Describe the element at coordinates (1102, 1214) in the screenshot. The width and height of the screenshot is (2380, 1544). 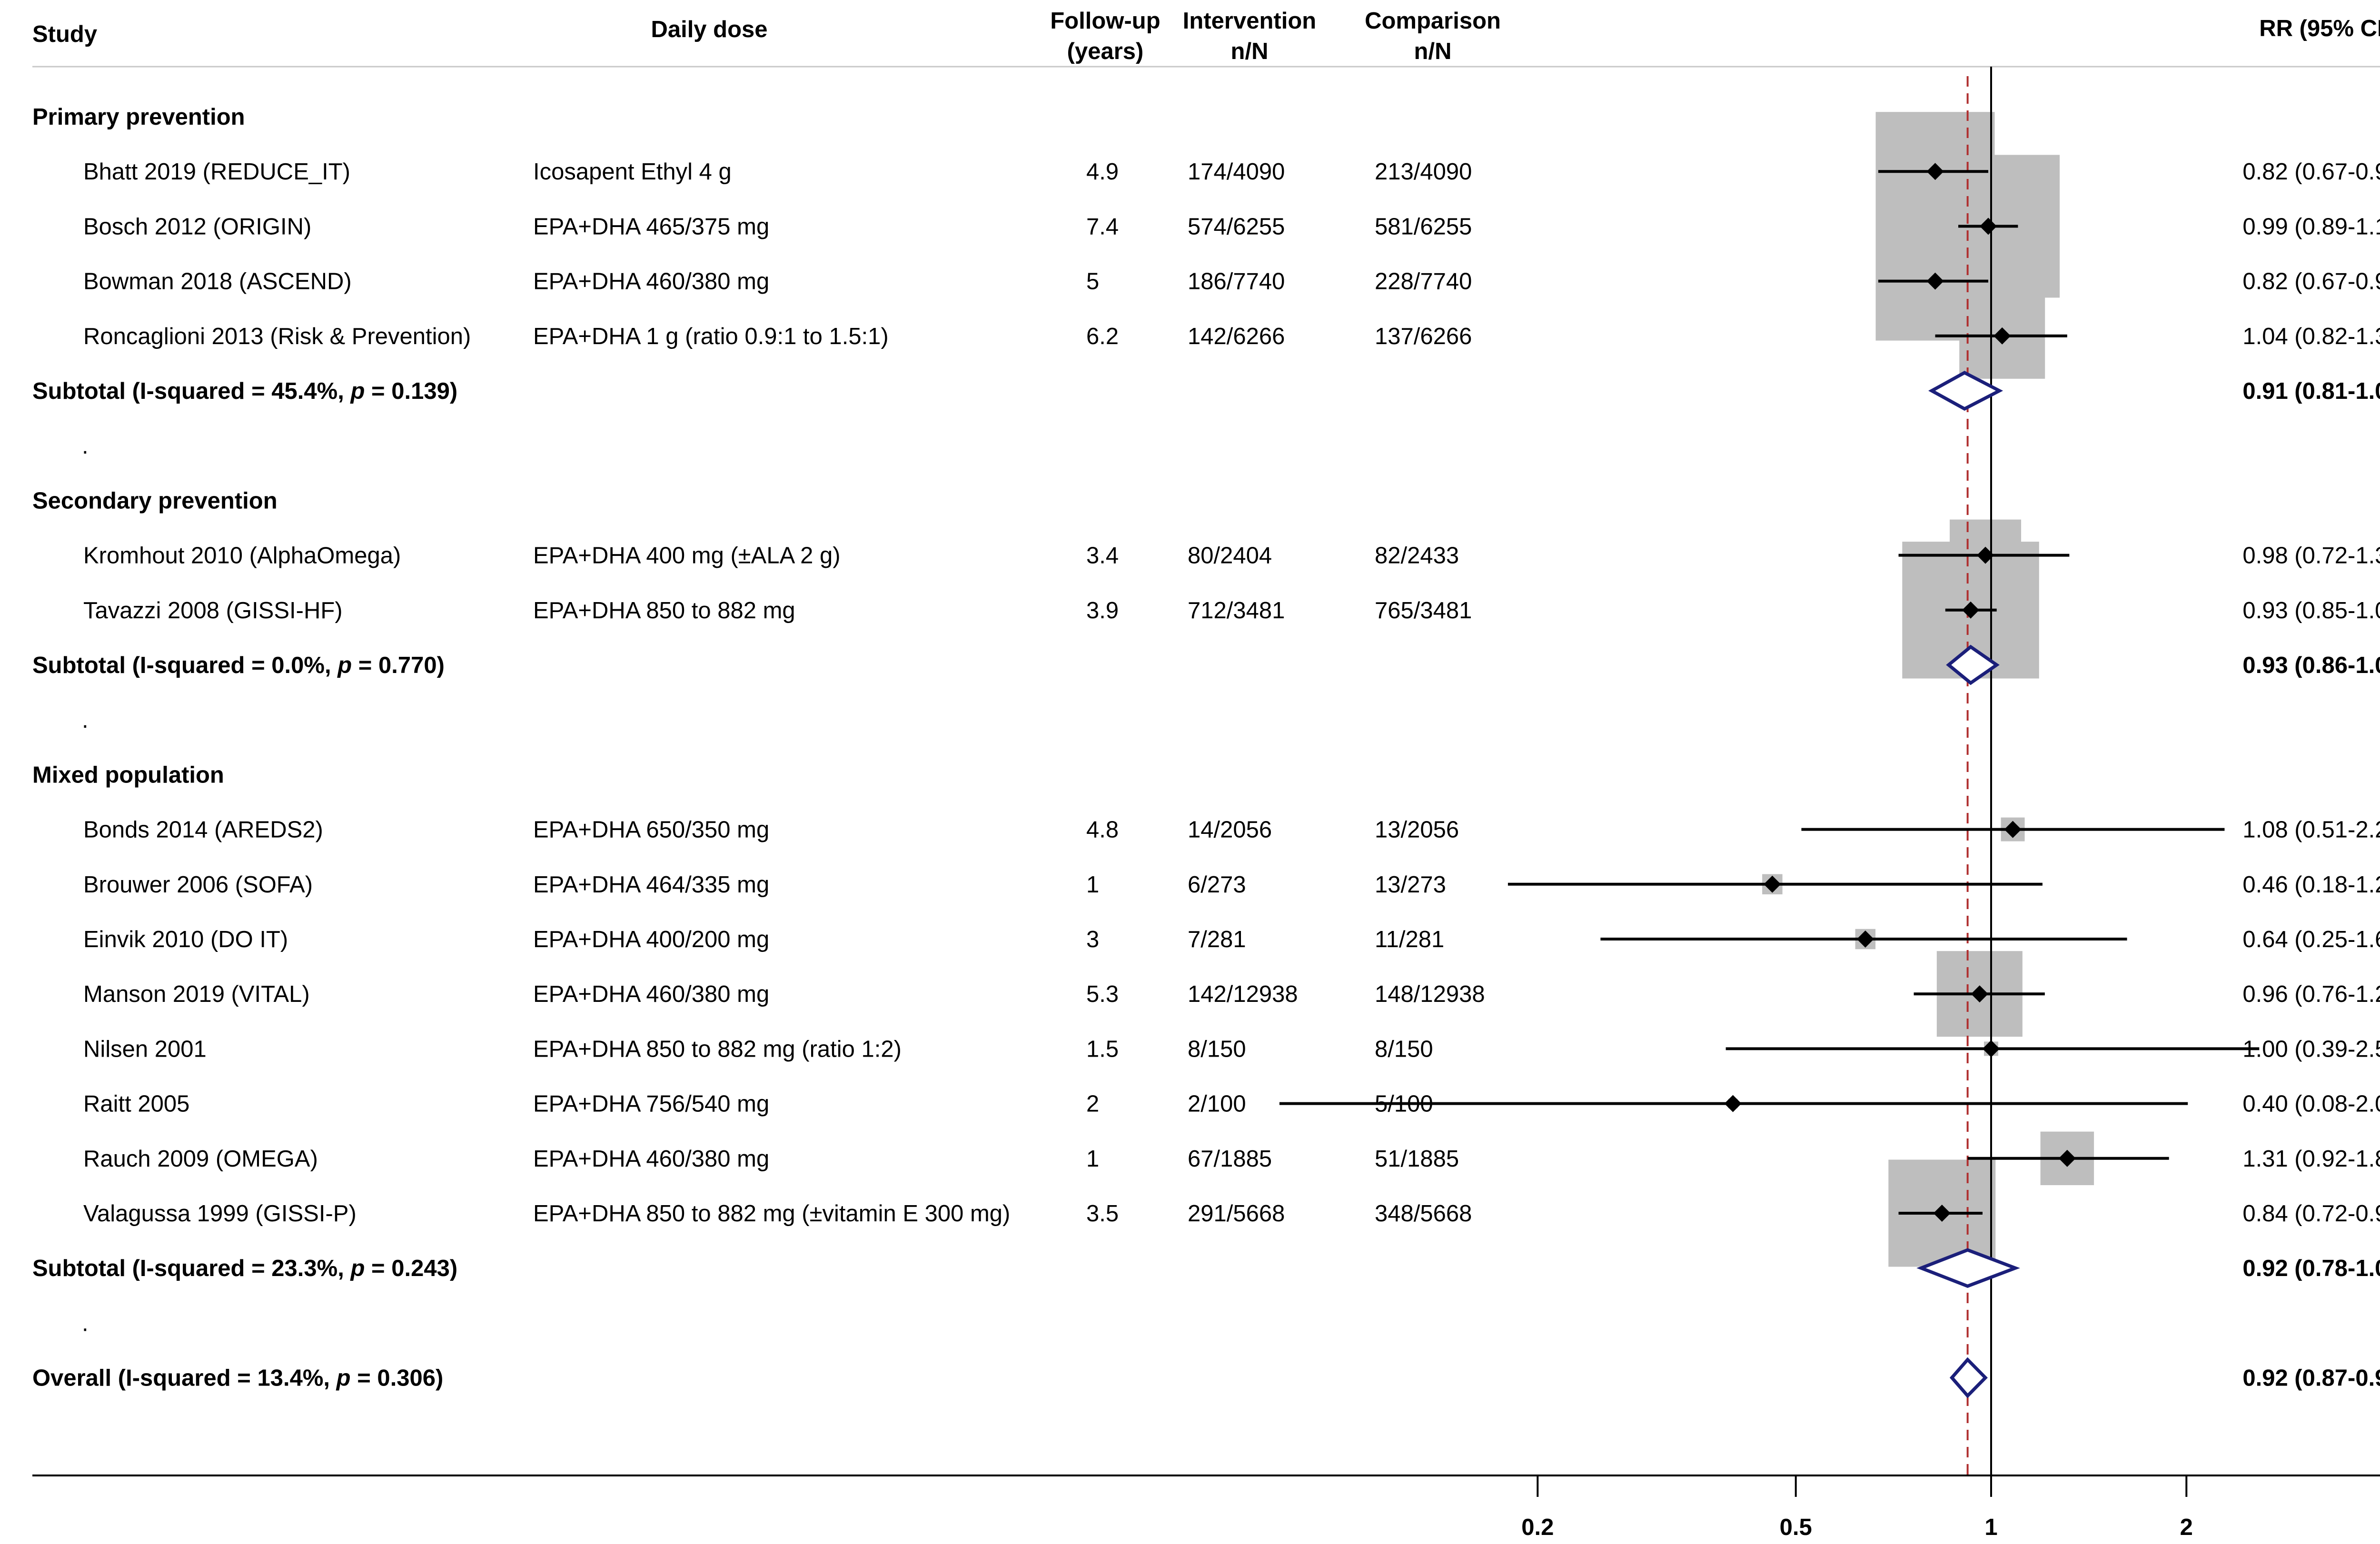
I see `follow-up-years: 3.5` at that location.